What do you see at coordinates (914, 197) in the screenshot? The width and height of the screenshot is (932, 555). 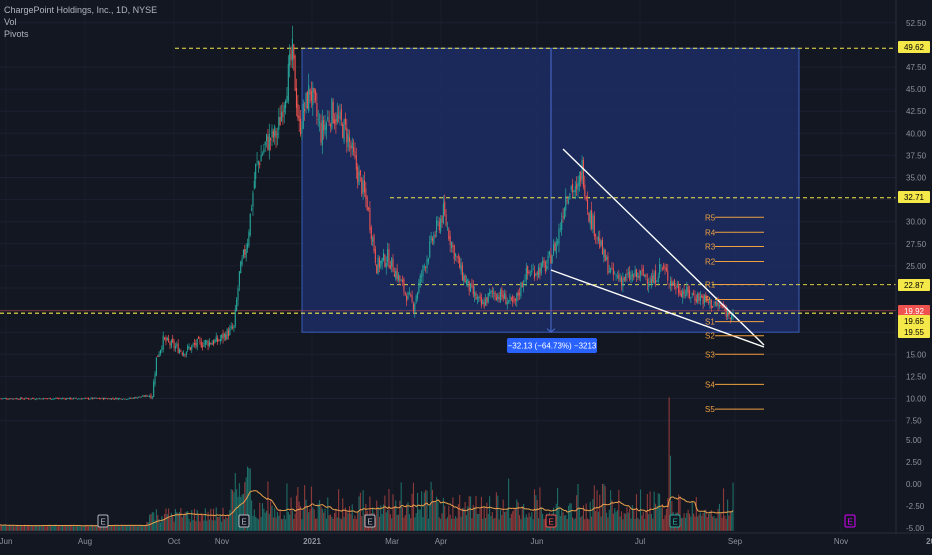 I see `price-tag-label: 32.71` at bounding box center [914, 197].